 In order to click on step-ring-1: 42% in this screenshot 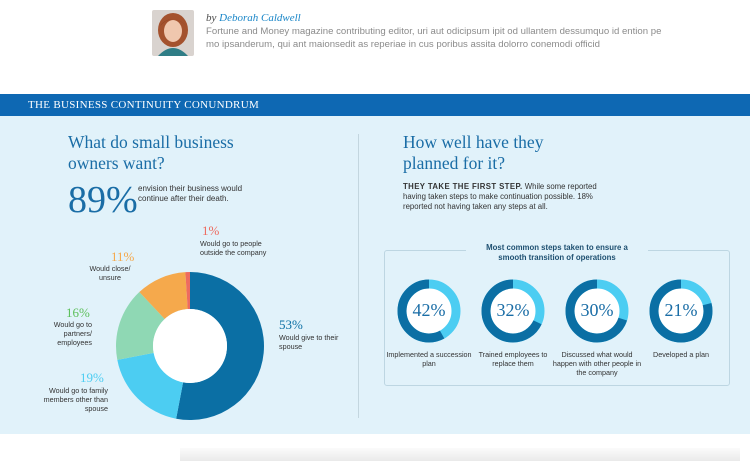, I will do `click(429, 311)`.